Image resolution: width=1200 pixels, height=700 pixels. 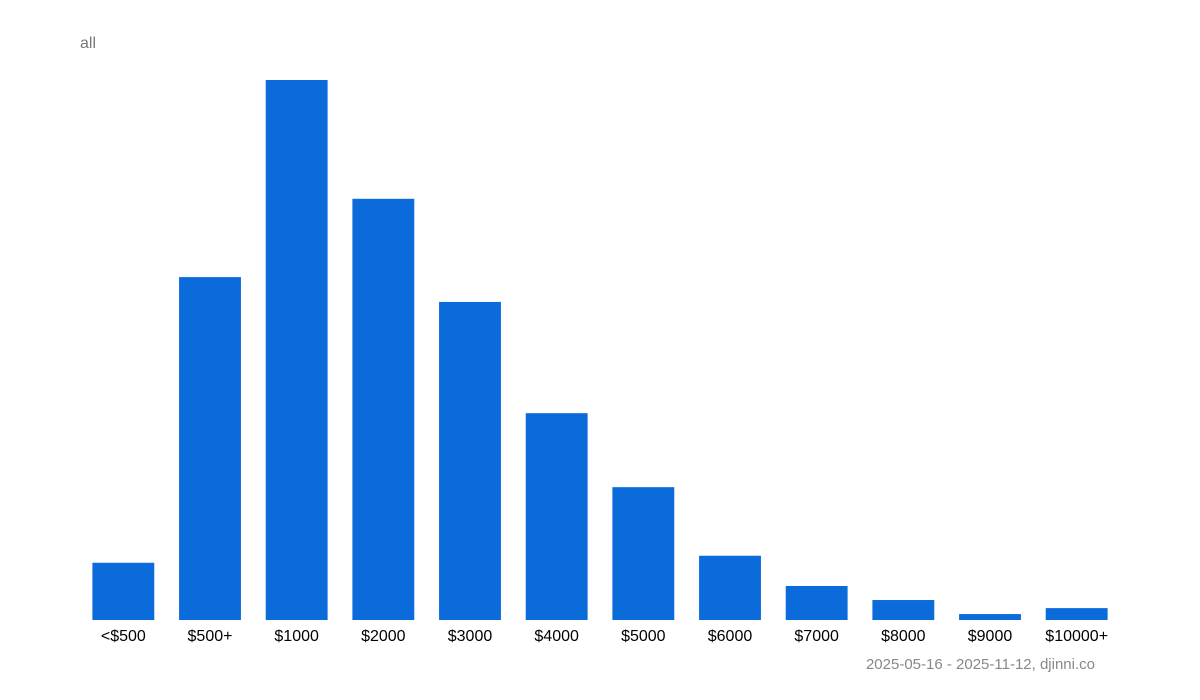 I want to click on x-tick-label: $8000, so click(x=903, y=636).